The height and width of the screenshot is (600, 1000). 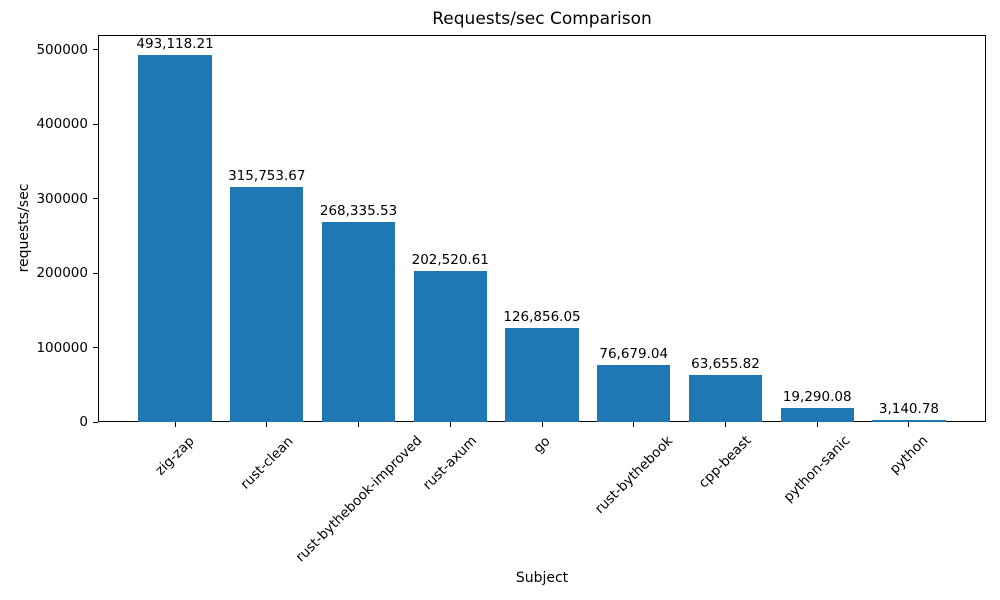 What do you see at coordinates (542, 374) in the screenshot?
I see `bar-go` at bounding box center [542, 374].